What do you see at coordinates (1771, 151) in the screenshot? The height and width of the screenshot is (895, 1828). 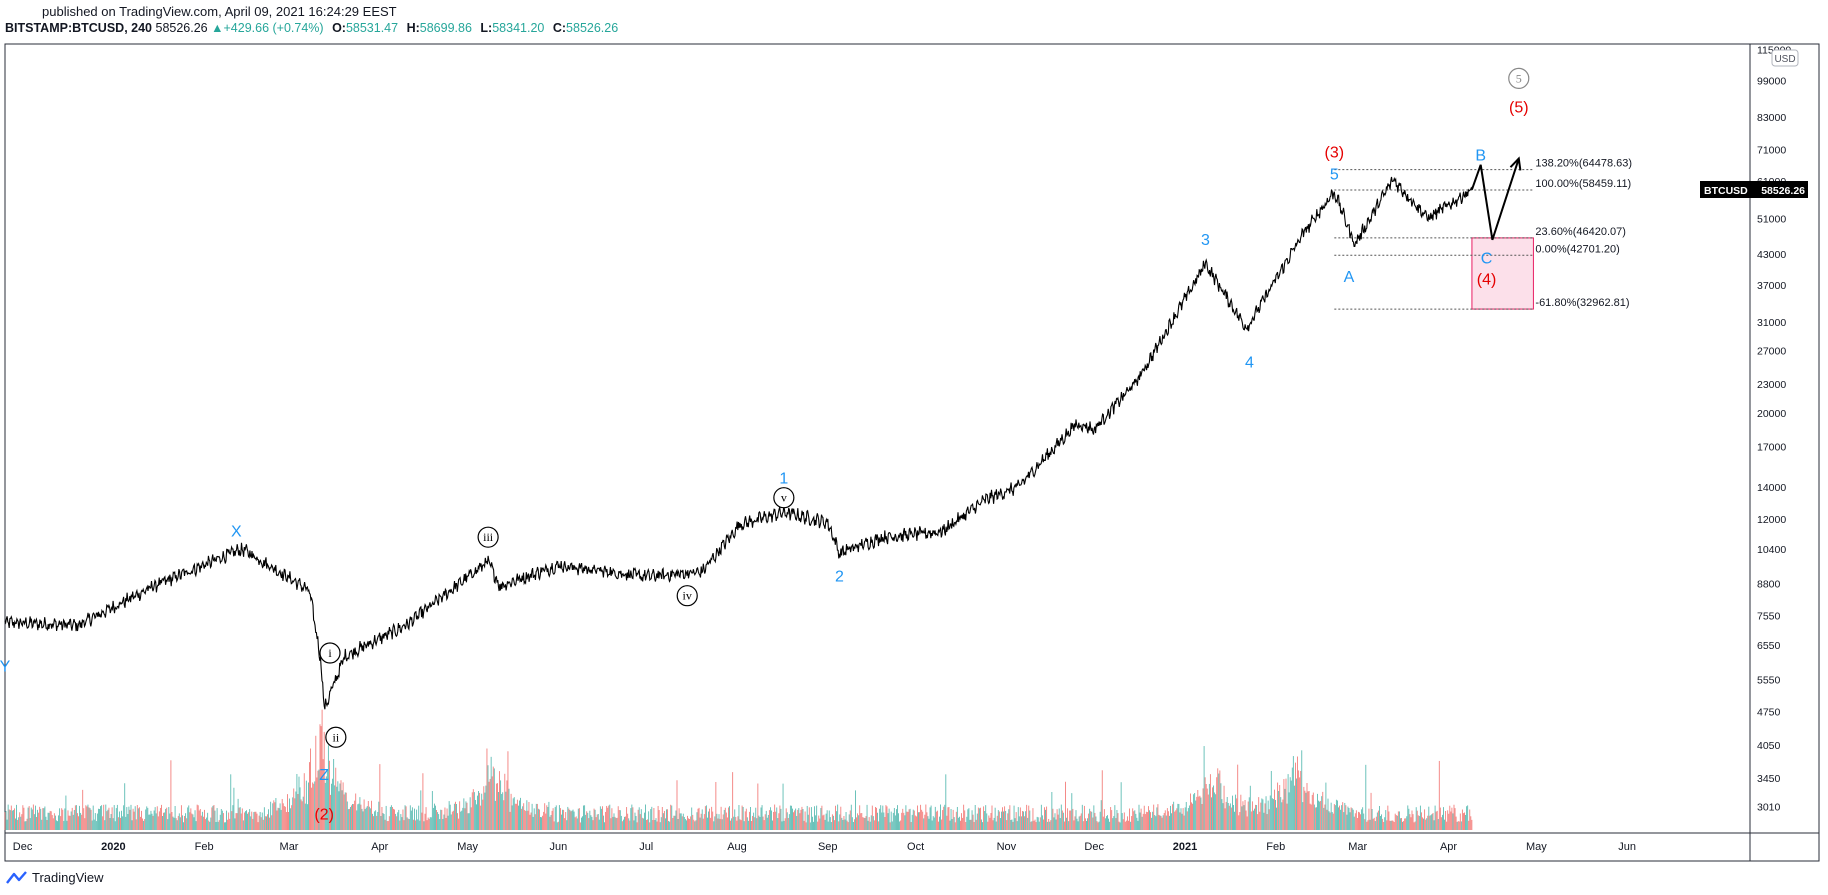 I see `price-tick-label: 71000` at bounding box center [1771, 151].